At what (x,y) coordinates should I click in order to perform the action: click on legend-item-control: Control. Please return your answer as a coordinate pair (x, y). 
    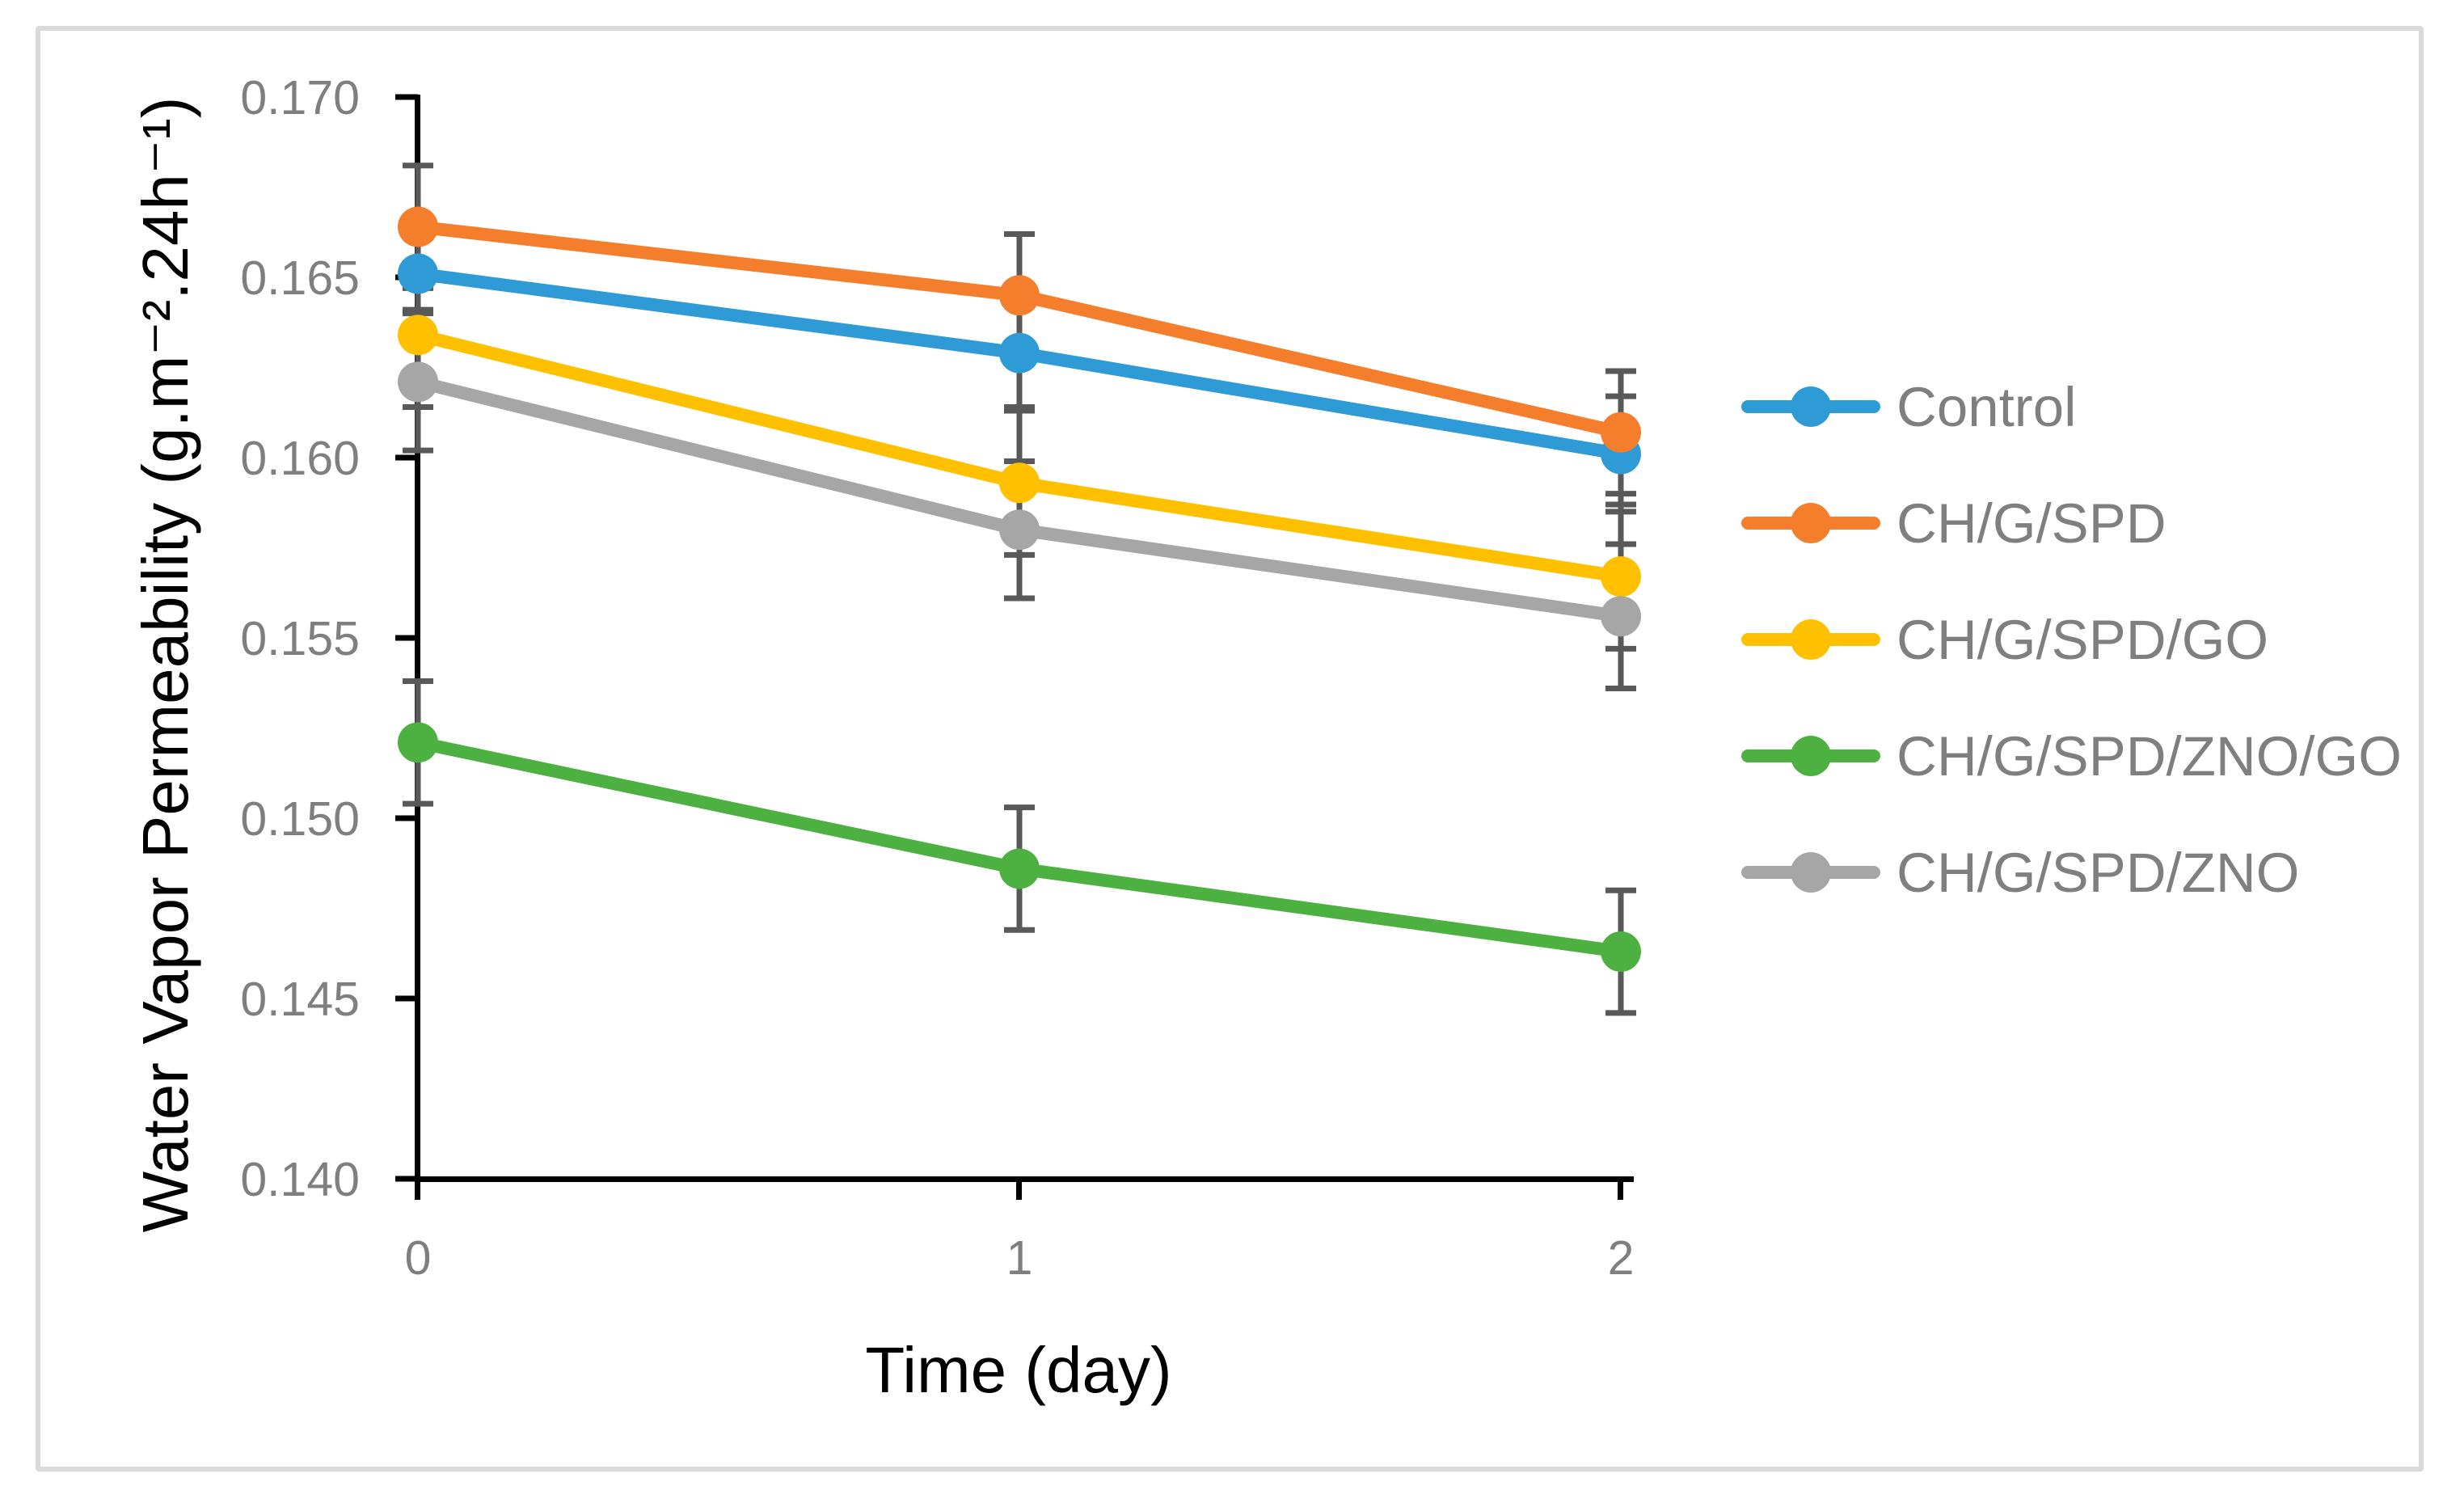
    Looking at the image, I should click on (1909, 406).